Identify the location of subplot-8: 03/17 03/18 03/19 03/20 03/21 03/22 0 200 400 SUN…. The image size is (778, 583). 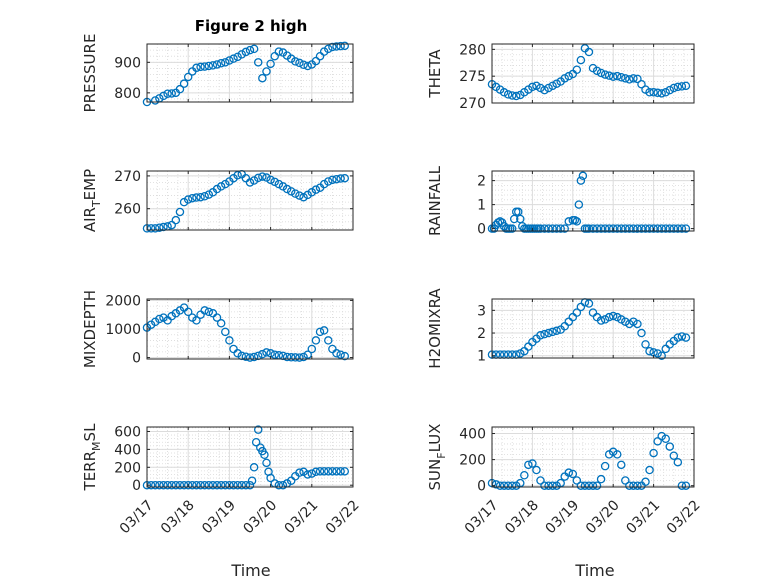
(565, 481).